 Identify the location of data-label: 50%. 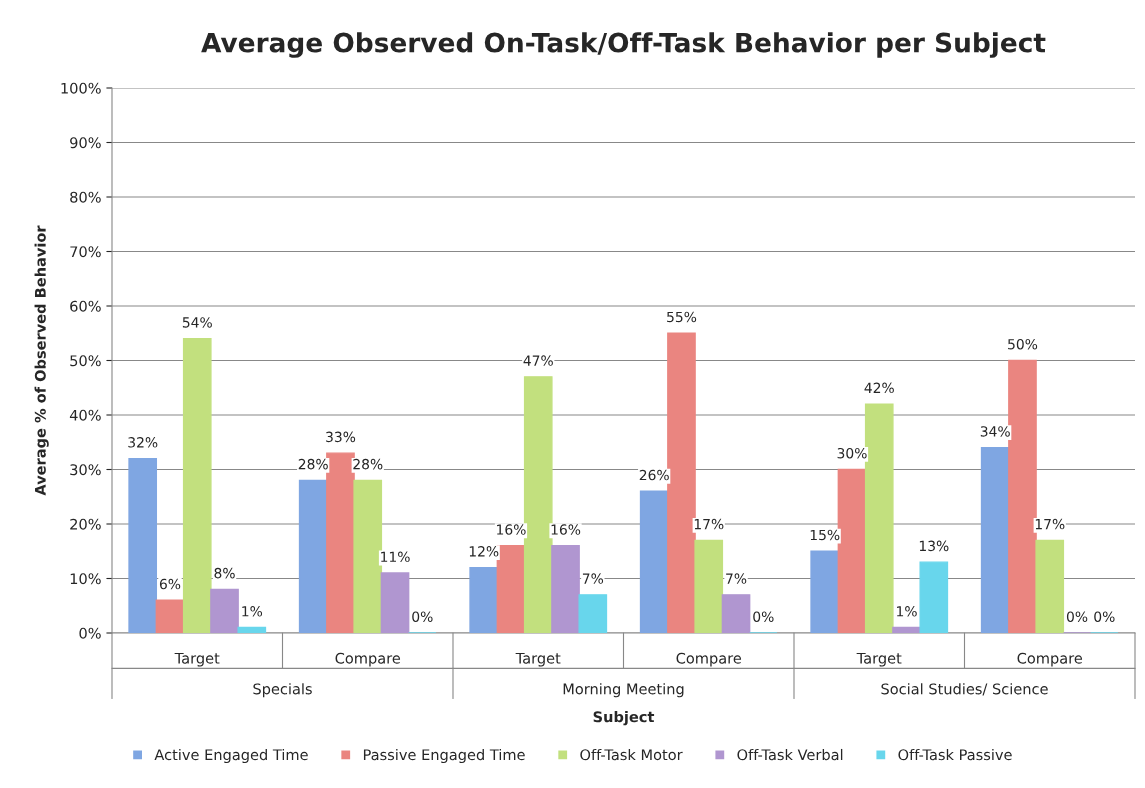
(1023, 344).